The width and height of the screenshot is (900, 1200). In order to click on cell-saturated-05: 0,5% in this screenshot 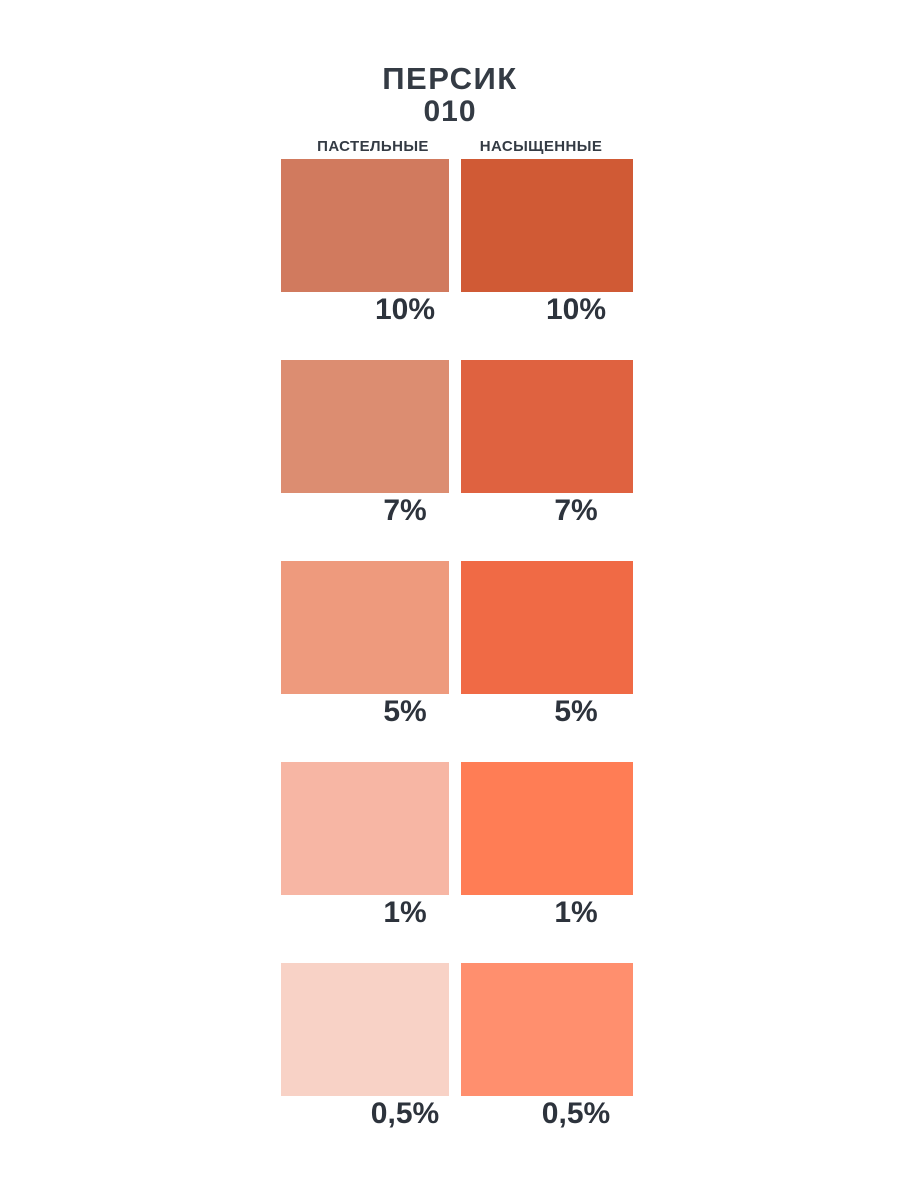, I will do `click(547, 1046)`.